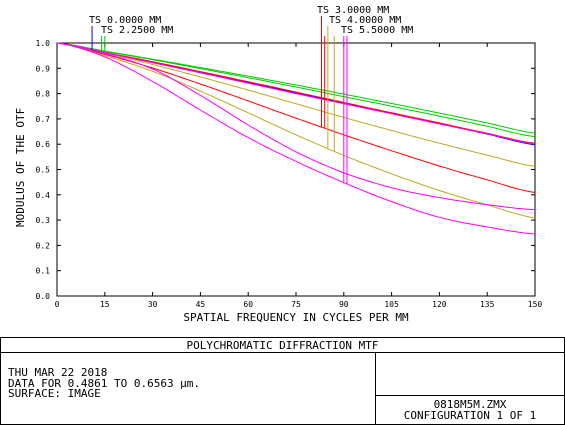 This screenshot has width=565, height=425. Describe the element at coordinates (43, 43) in the screenshot. I see `y-tick-label: 1.0` at that location.